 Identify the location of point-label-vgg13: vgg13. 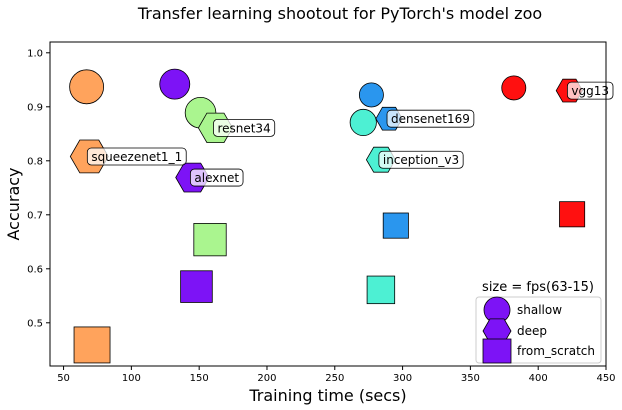
(590, 90).